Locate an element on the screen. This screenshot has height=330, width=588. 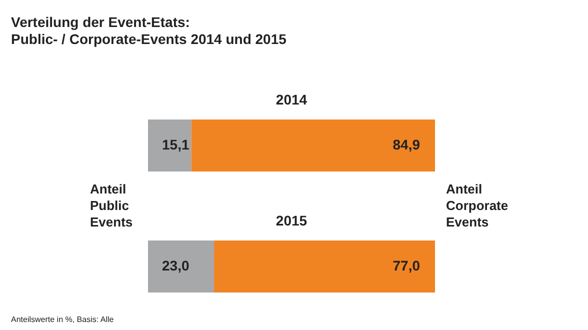
data-label: 15,1 is located at coordinates (176, 144).